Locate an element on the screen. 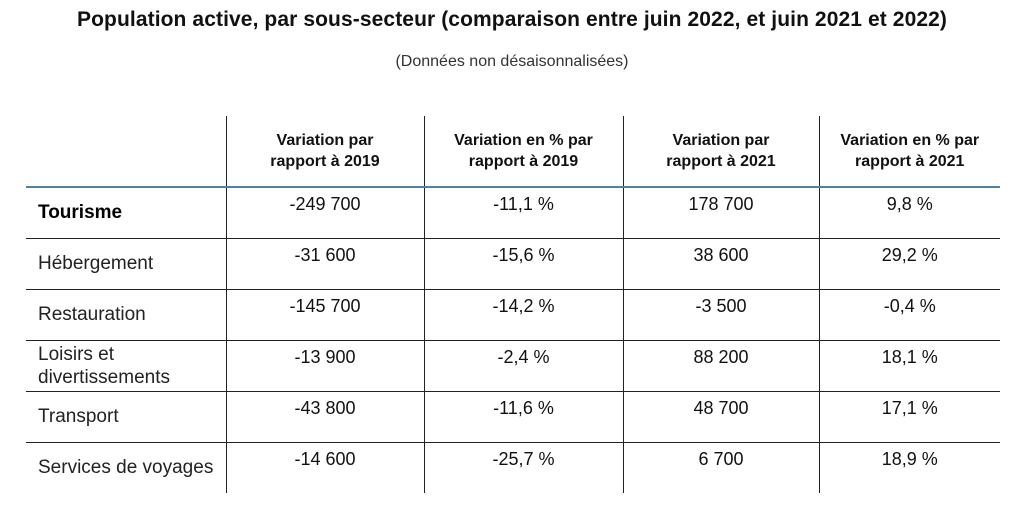 The image size is (1024, 515). table-cell: 18,9 % is located at coordinates (909, 467).